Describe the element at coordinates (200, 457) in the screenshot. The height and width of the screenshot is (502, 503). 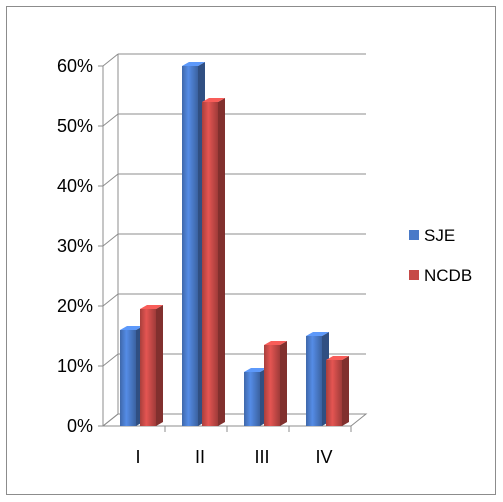
I see `x-tick-label: II` at that location.